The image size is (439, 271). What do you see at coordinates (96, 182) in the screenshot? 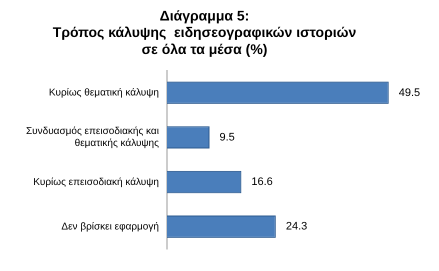
I see `y-tick-label: Κυρίως επεισοδιακή κάλυψη` at bounding box center [96, 182].